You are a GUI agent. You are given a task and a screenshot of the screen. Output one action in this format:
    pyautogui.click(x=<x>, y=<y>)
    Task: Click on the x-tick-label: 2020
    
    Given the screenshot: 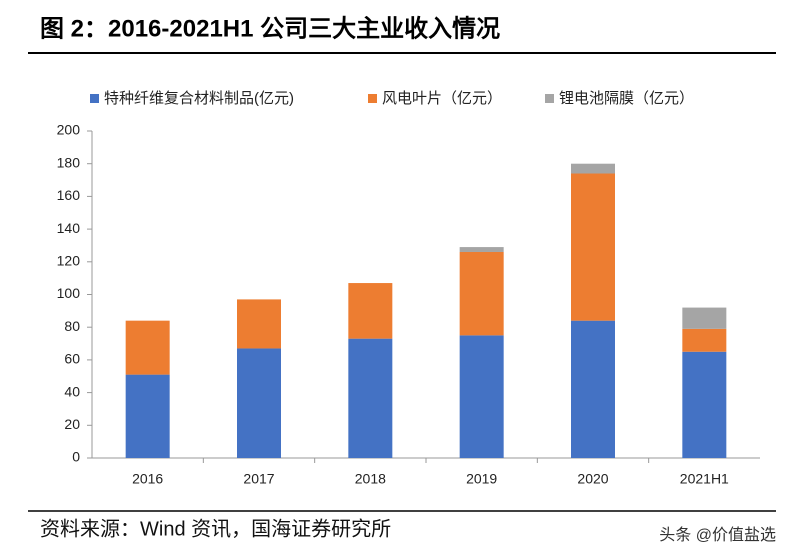 What is the action you would take?
    pyautogui.click(x=592, y=479)
    